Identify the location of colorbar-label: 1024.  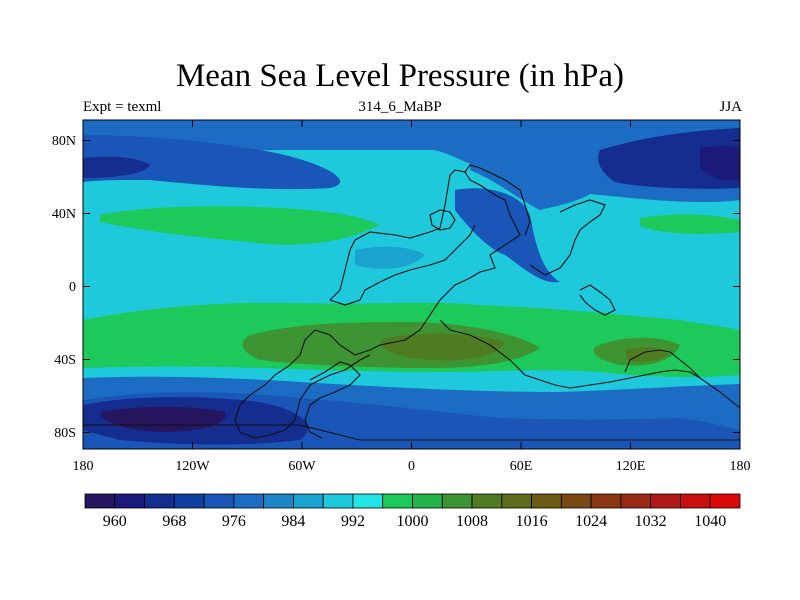
(591, 521).